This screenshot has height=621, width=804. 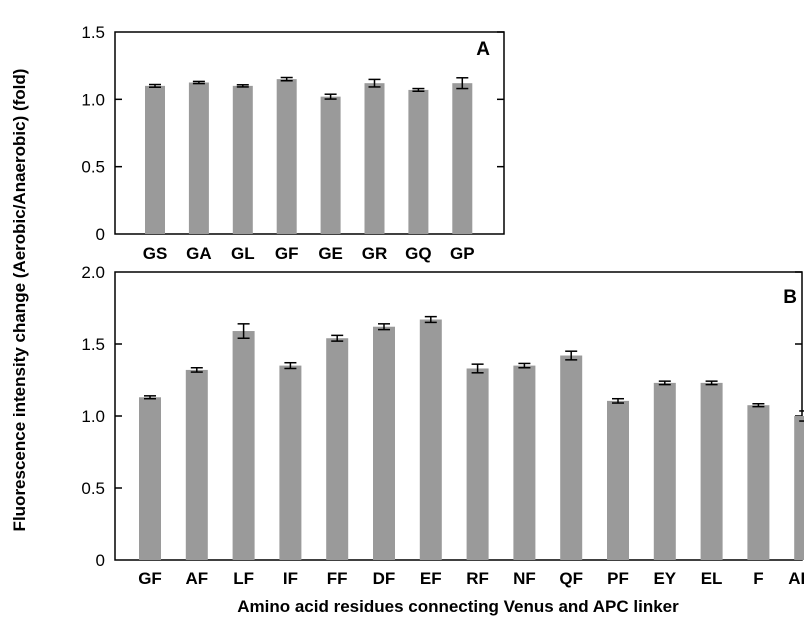 What do you see at coordinates (337, 578) in the screenshot?
I see `x-tick-label: FF` at bounding box center [337, 578].